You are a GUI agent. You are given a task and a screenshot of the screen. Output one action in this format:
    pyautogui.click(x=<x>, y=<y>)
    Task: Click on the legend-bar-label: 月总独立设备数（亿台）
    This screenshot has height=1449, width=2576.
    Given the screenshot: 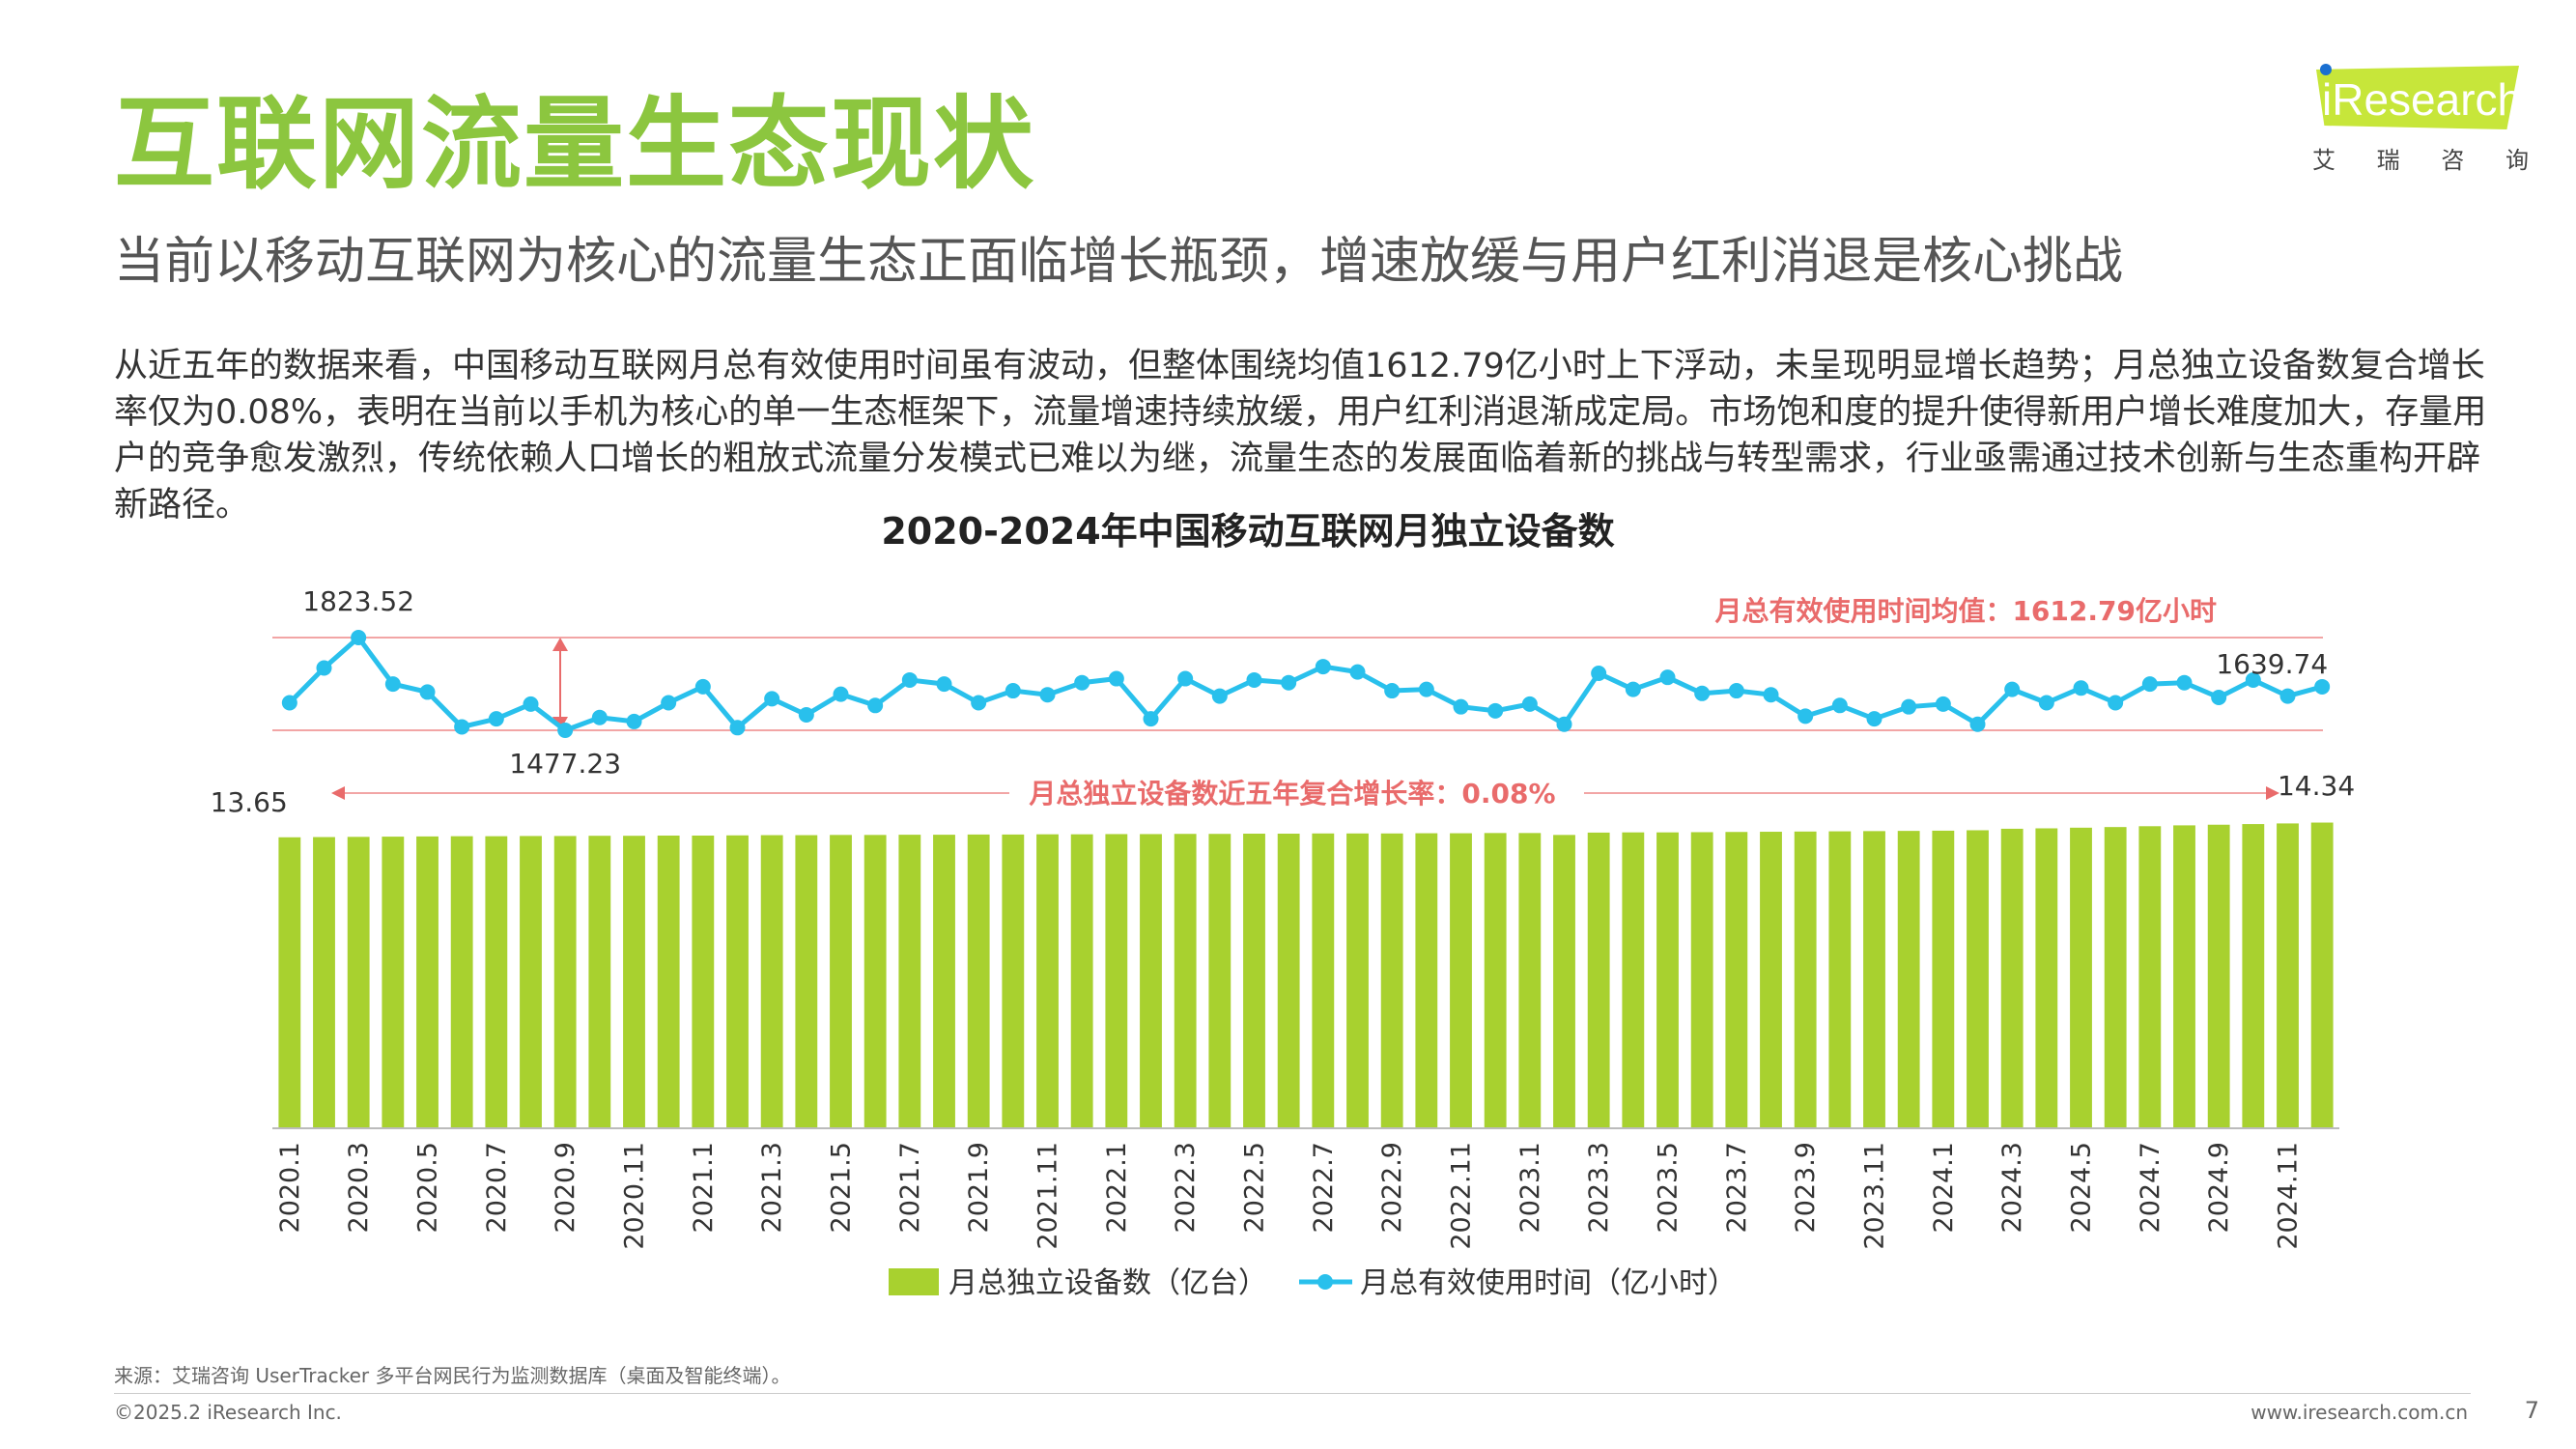 What is the action you would take?
    pyautogui.click(x=1107, y=1283)
    